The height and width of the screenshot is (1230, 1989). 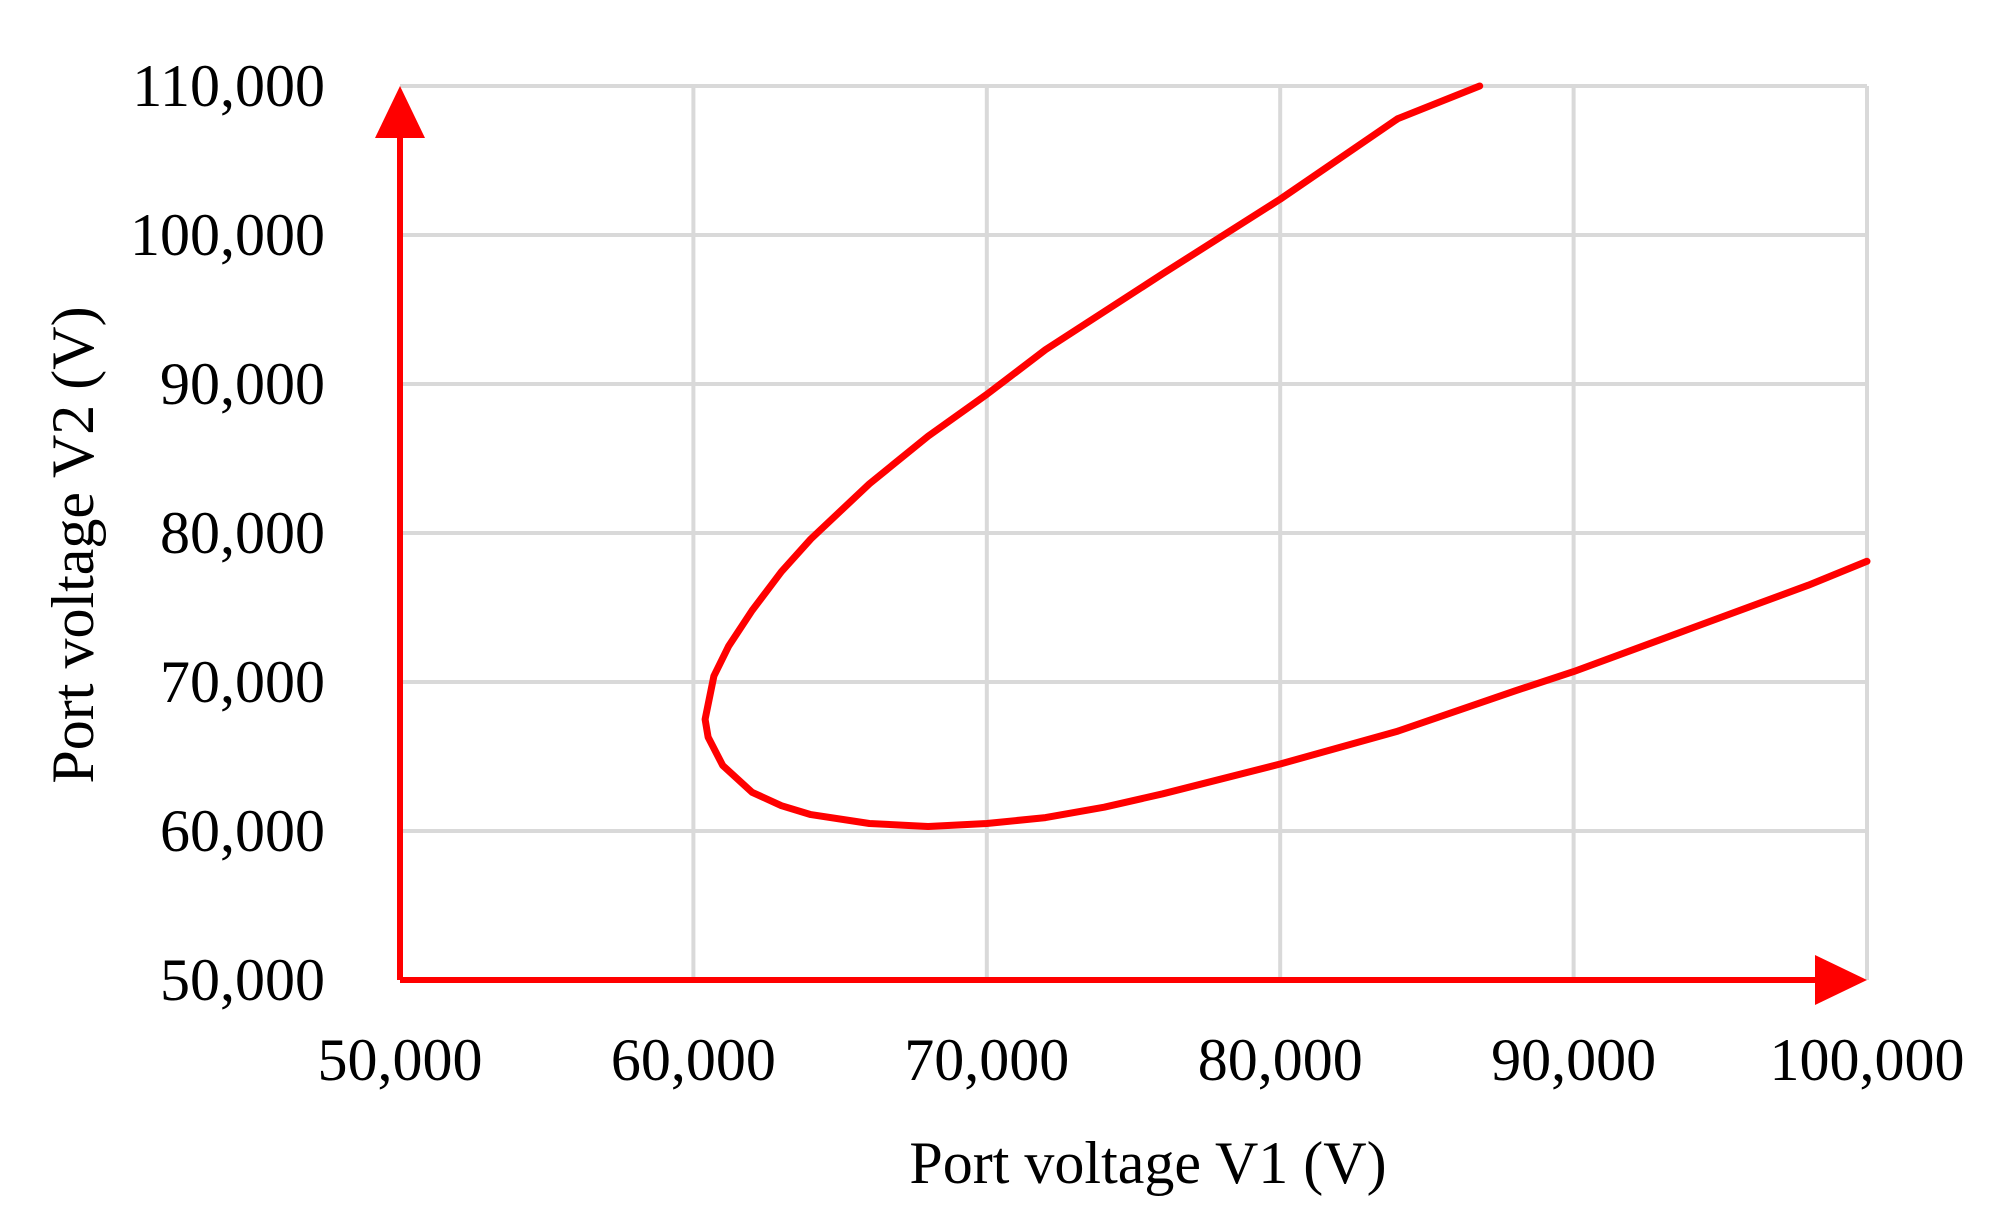 What do you see at coordinates (1573, 1060) in the screenshot?
I see `x-tick-label: 90,000` at bounding box center [1573, 1060].